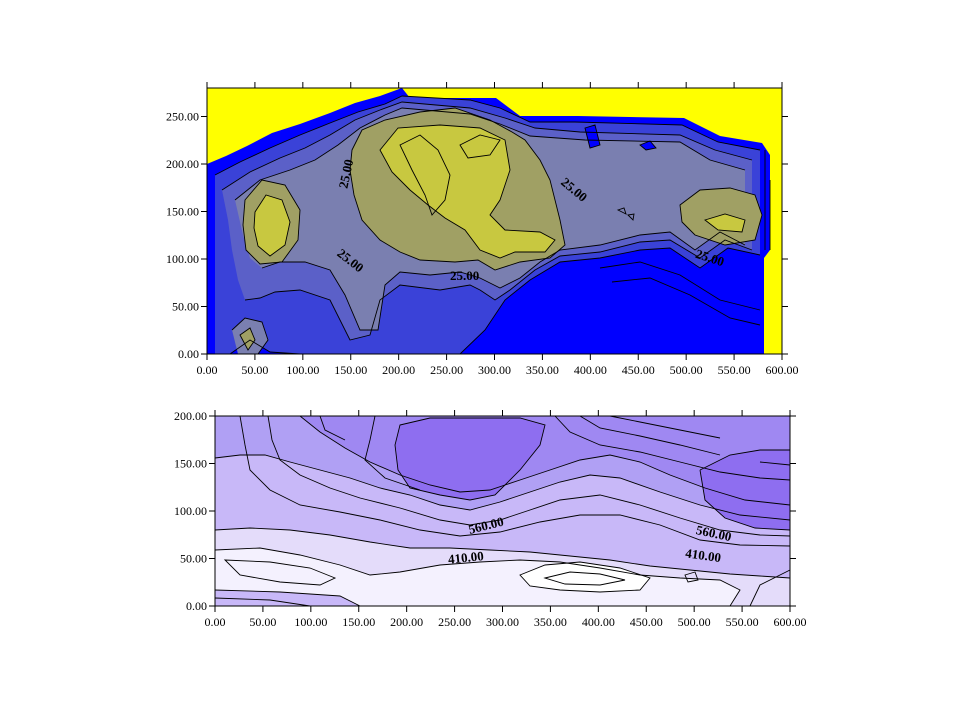 The height and width of the screenshot is (720, 960). What do you see at coordinates (597, 315) in the screenshot?
I see `top-basin-low` at bounding box center [597, 315].